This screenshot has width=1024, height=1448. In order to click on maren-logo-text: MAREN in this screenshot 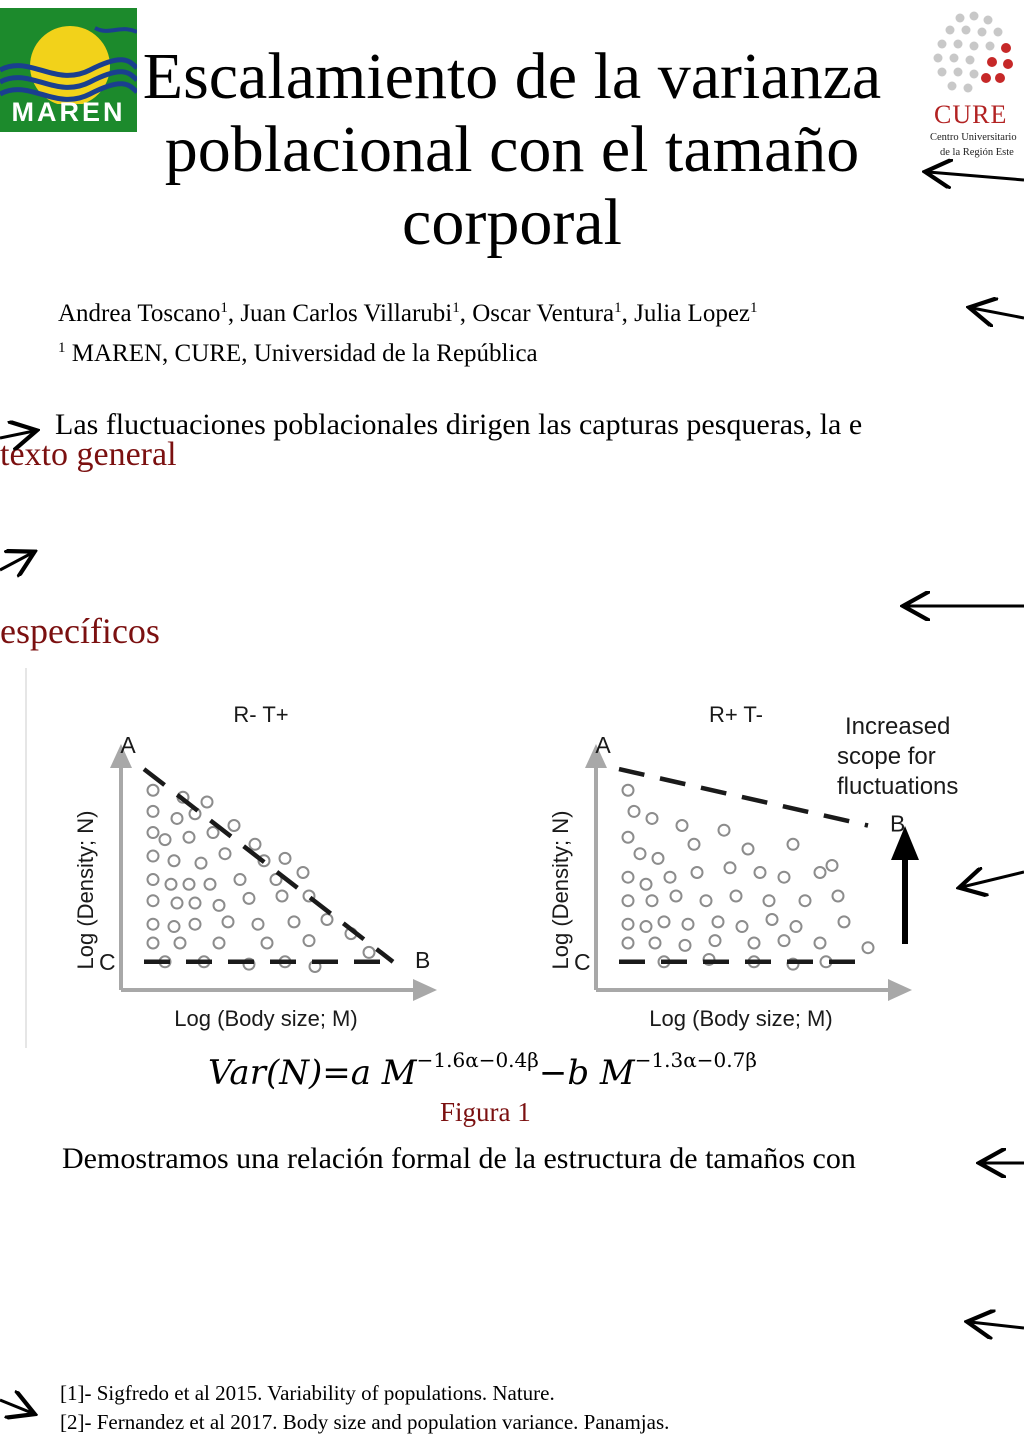, I will do `click(68, 112)`.